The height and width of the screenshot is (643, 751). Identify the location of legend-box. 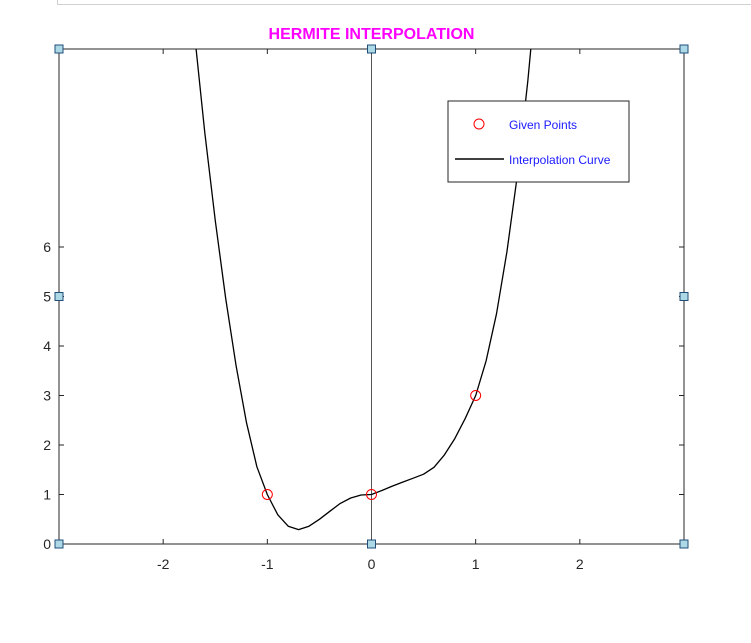
(538, 141).